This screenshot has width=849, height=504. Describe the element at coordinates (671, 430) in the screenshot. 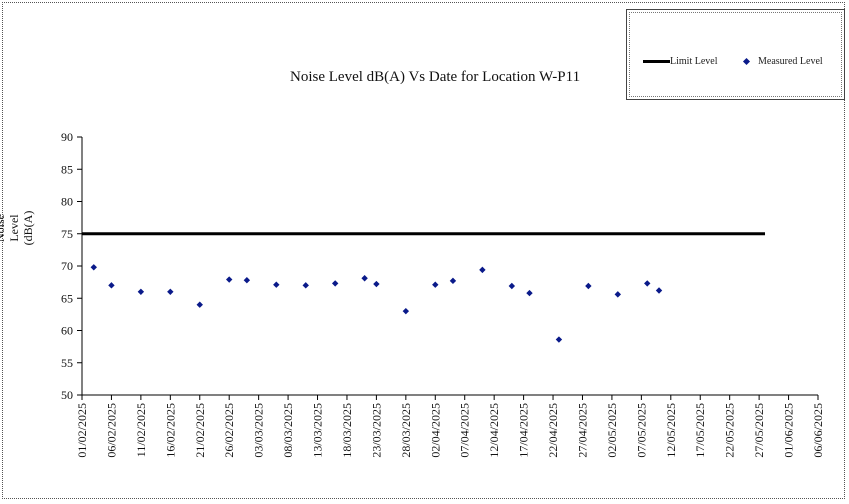

I see `x-tick-label: 12/05/2025` at that location.